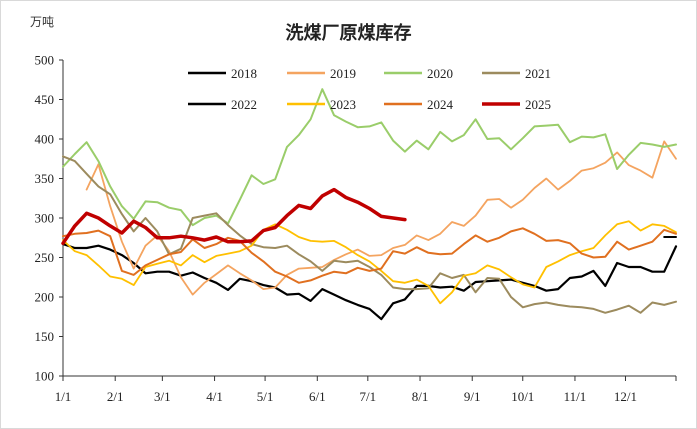 The height and width of the screenshot is (429, 697). I want to click on x-tick-label: 8/1, so click(420, 396).